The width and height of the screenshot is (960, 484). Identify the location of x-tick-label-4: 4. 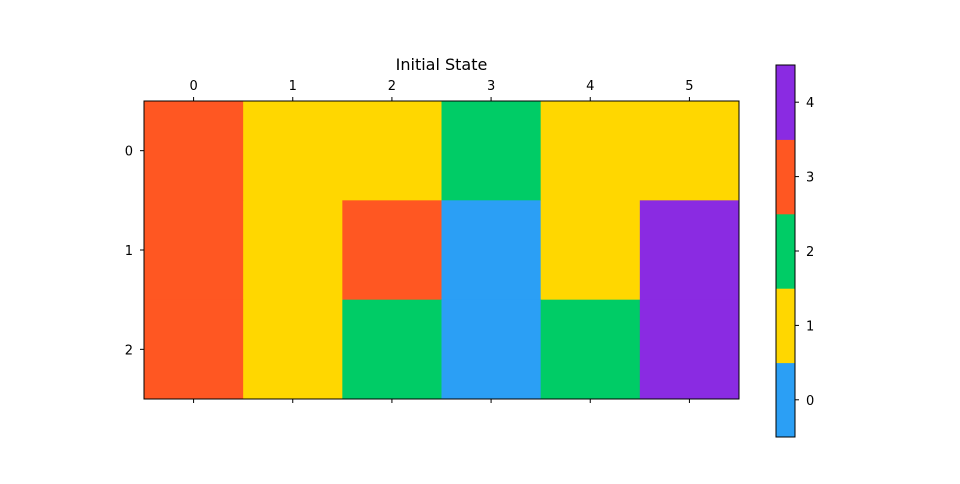
(590, 86).